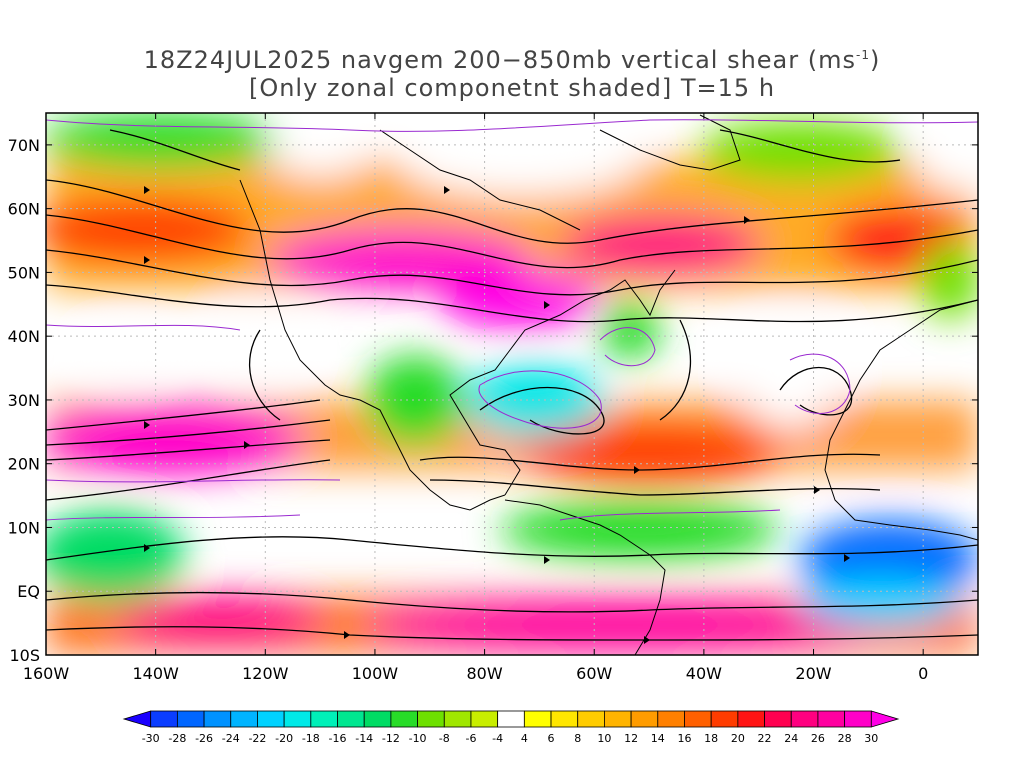 The height and width of the screenshot is (768, 1024). I want to click on colorbar-label: 30, so click(871, 738).